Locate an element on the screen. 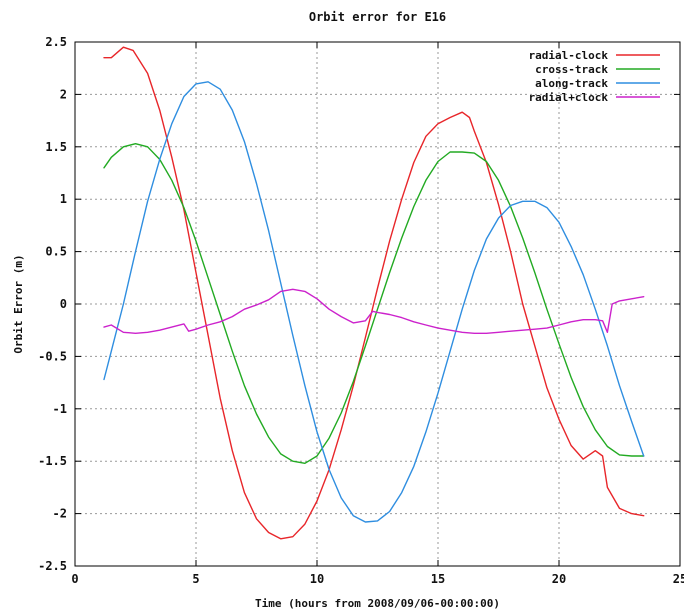  y-tick-label: 2.5 is located at coordinates (56, 42).